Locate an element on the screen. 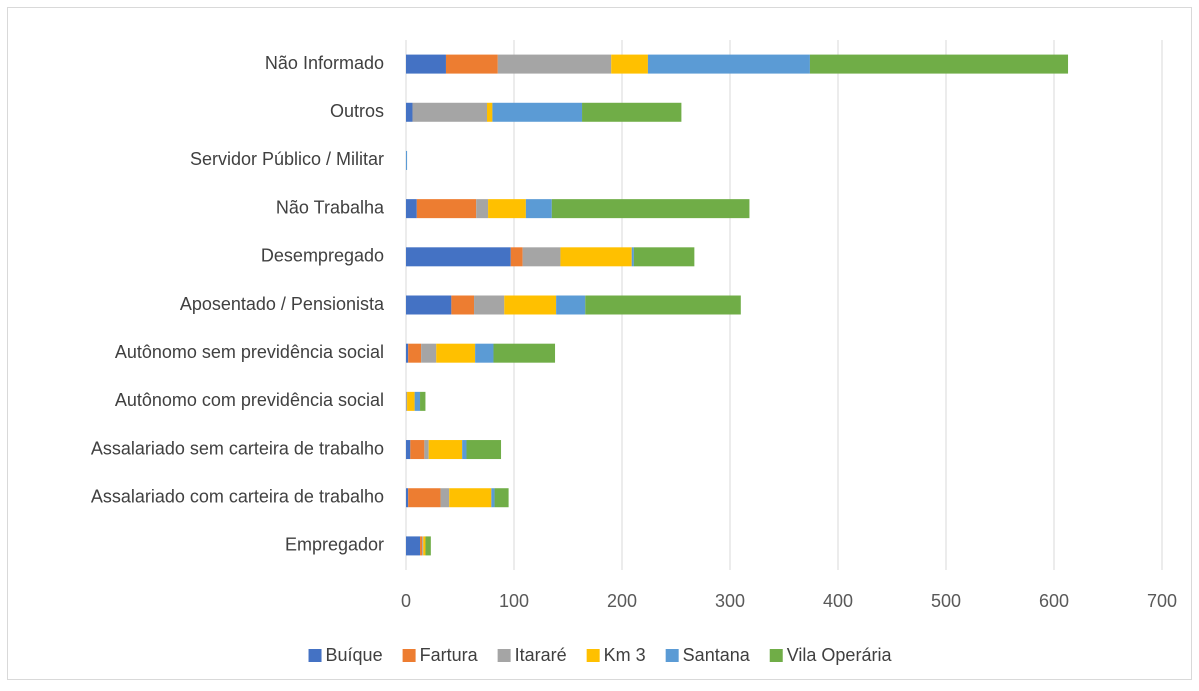  y-tick-label: Não Informado is located at coordinates (324, 63).